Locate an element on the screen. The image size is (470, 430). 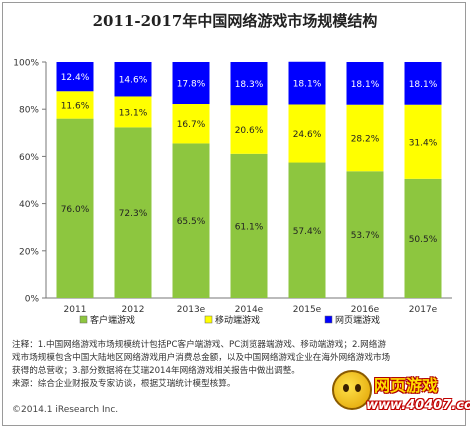
y-tick-label: 40% is located at coordinates (29, 205).